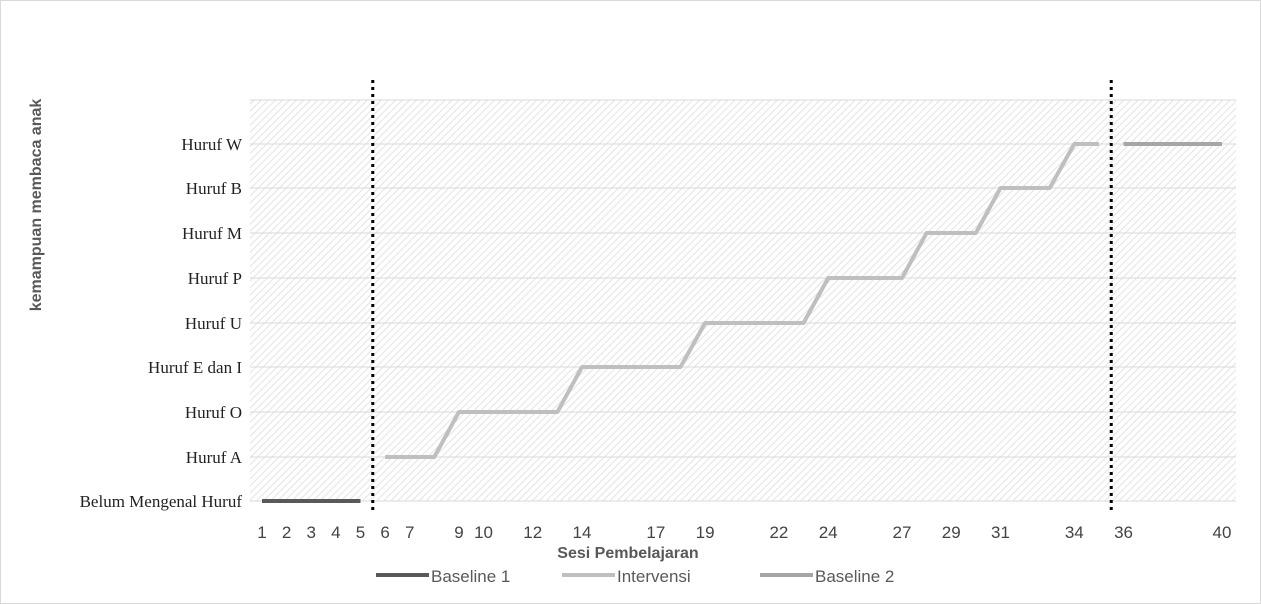  I want to click on x-tick-label: 14, so click(582, 532).